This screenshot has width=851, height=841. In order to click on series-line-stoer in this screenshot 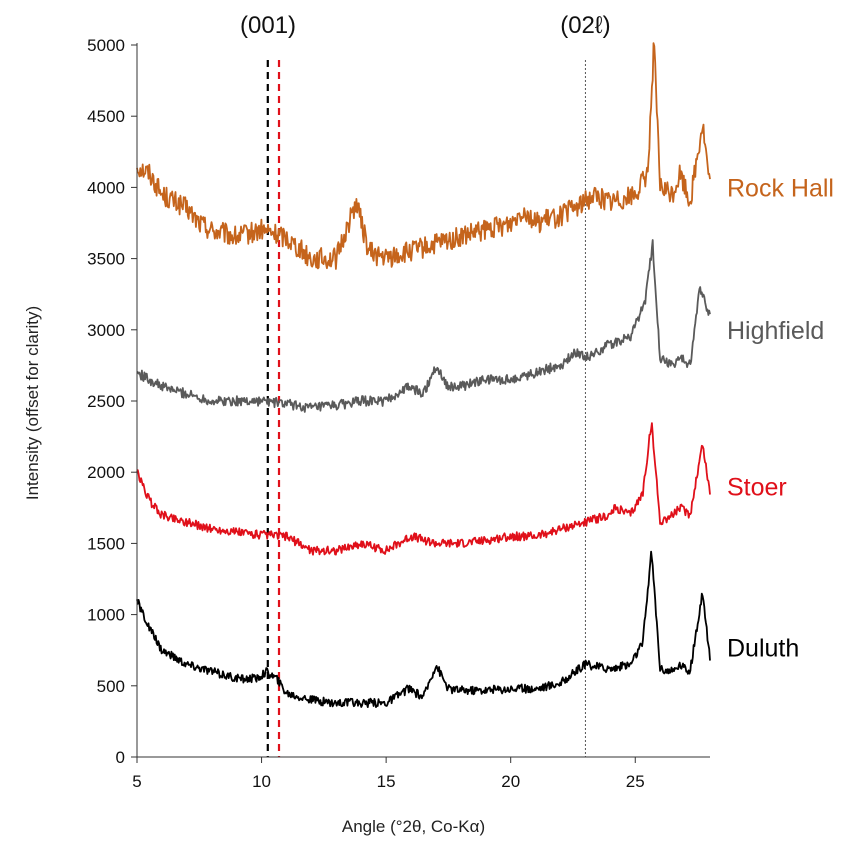, I will do `click(423, 489)`.